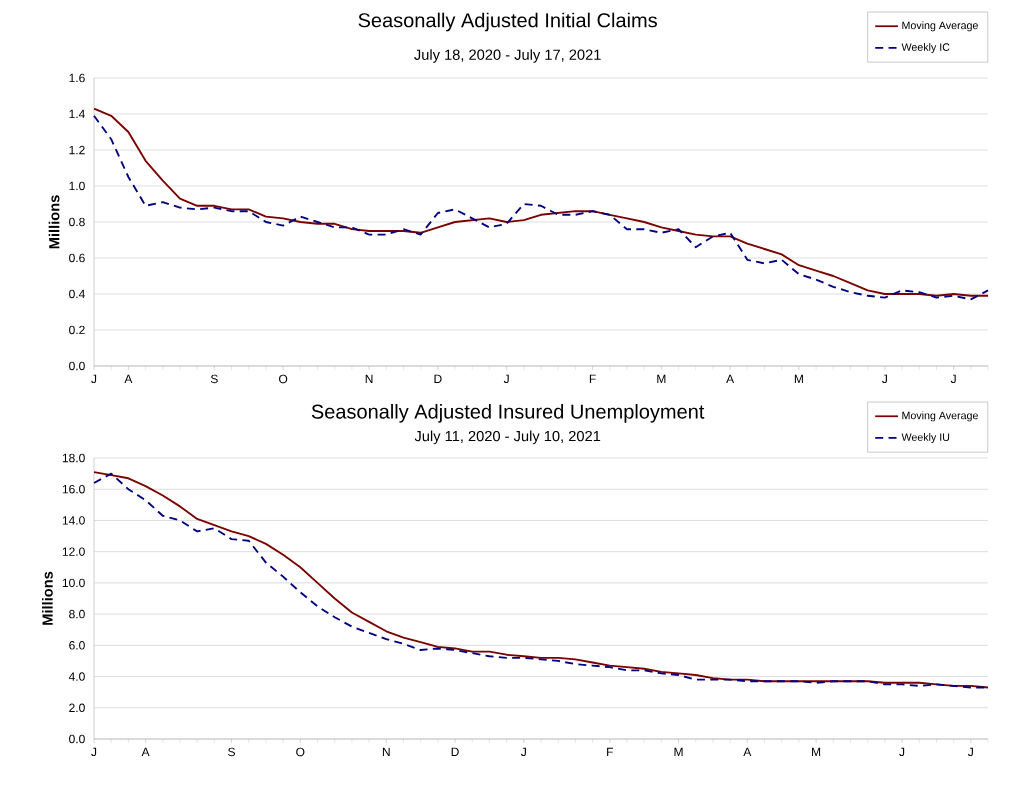  Describe the element at coordinates (77, 330) in the screenshot. I see `y-tick-label: 0.2` at that location.